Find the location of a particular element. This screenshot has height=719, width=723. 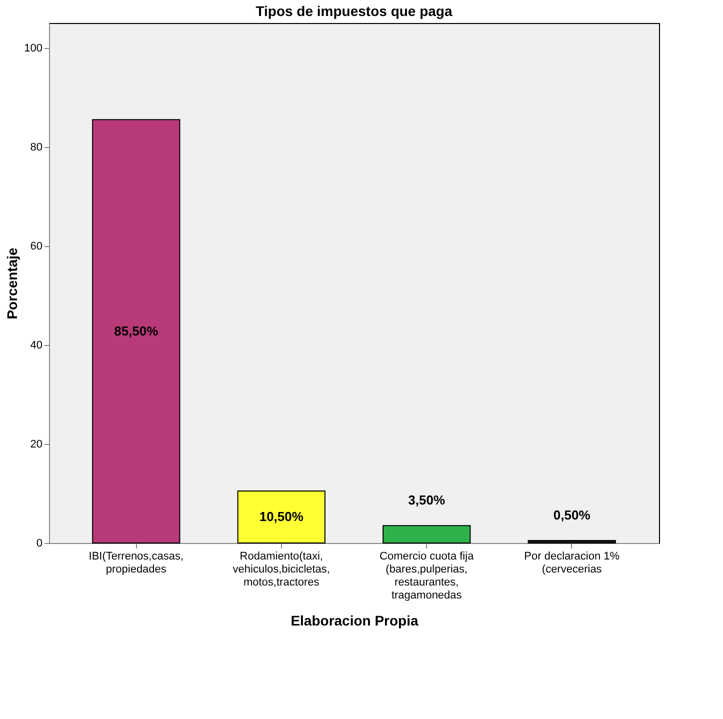

y-tick-label: 60 is located at coordinates (36, 246).